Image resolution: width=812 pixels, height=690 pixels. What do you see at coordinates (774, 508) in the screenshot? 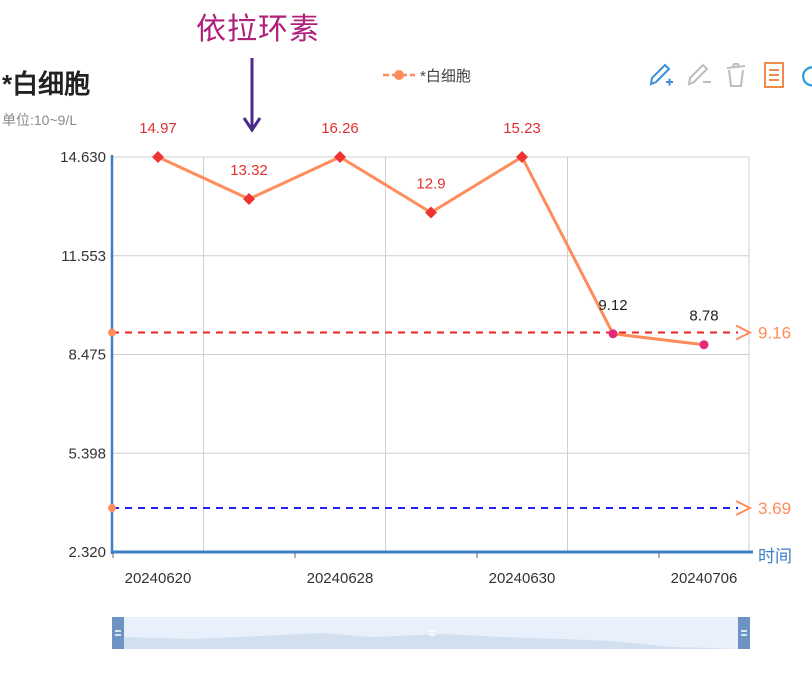
I see `reference-line-label: 3.69` at bounding box center [774, 508].